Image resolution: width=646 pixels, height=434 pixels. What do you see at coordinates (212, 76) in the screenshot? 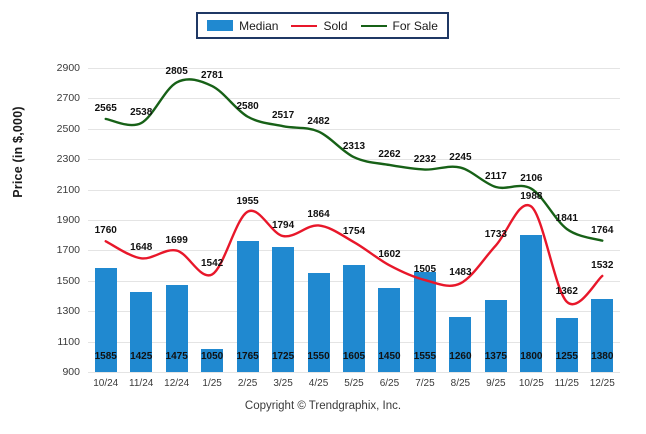
I see `line-value-label: 2781` at bounding box center [212, 76].